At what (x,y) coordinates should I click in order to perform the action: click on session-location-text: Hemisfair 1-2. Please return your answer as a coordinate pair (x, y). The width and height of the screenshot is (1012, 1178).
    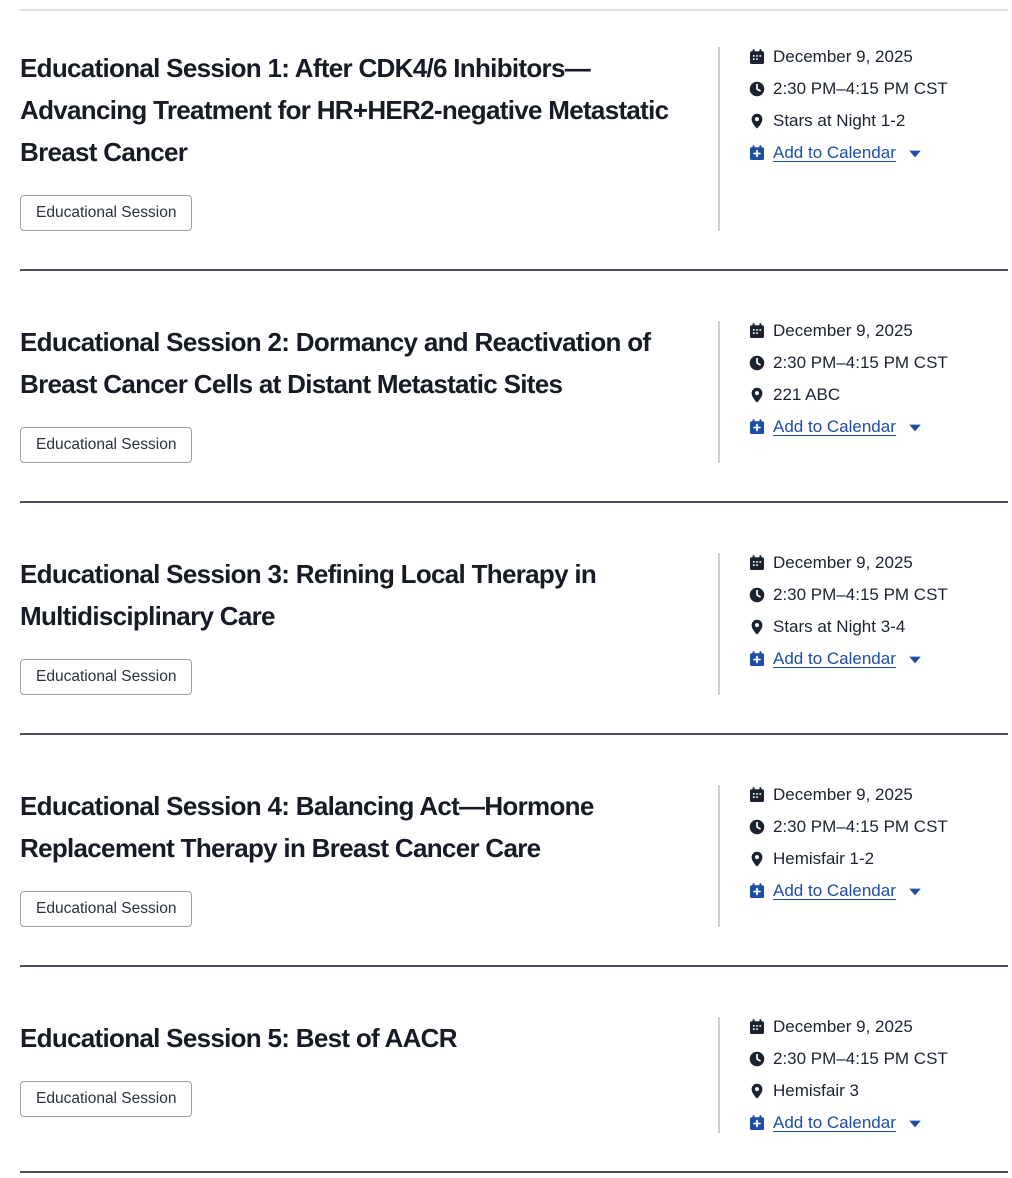
    Looking at the image, I should click on (824, 858).